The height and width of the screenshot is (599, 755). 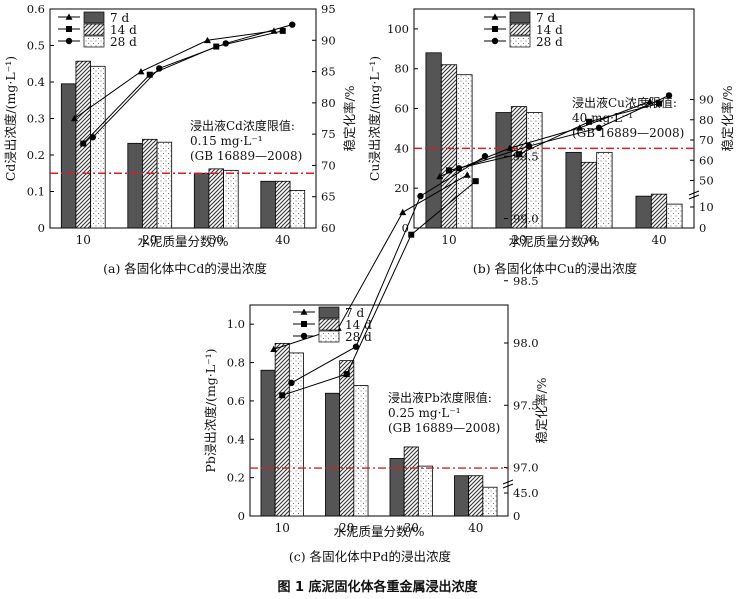 What do you see at coordinates (283, 204) in the screenshot?
I see `panel-a-bar-s2-c4` at bounding box center [283, 204].